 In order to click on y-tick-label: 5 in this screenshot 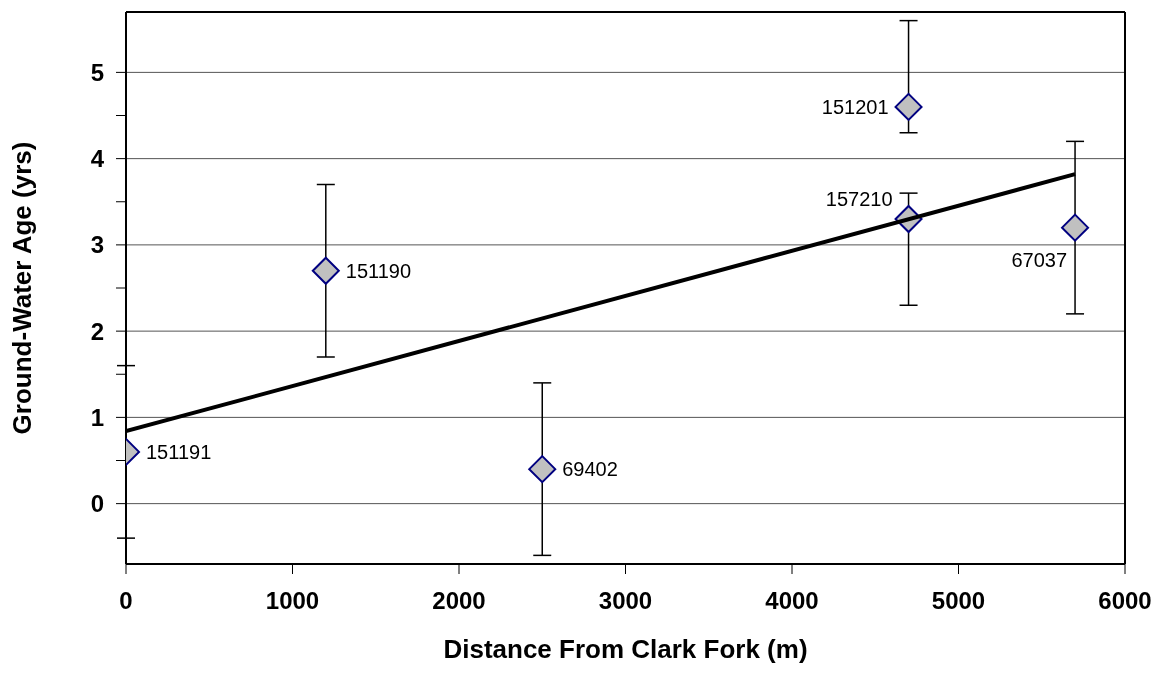, I will do `click(97, 72)`.